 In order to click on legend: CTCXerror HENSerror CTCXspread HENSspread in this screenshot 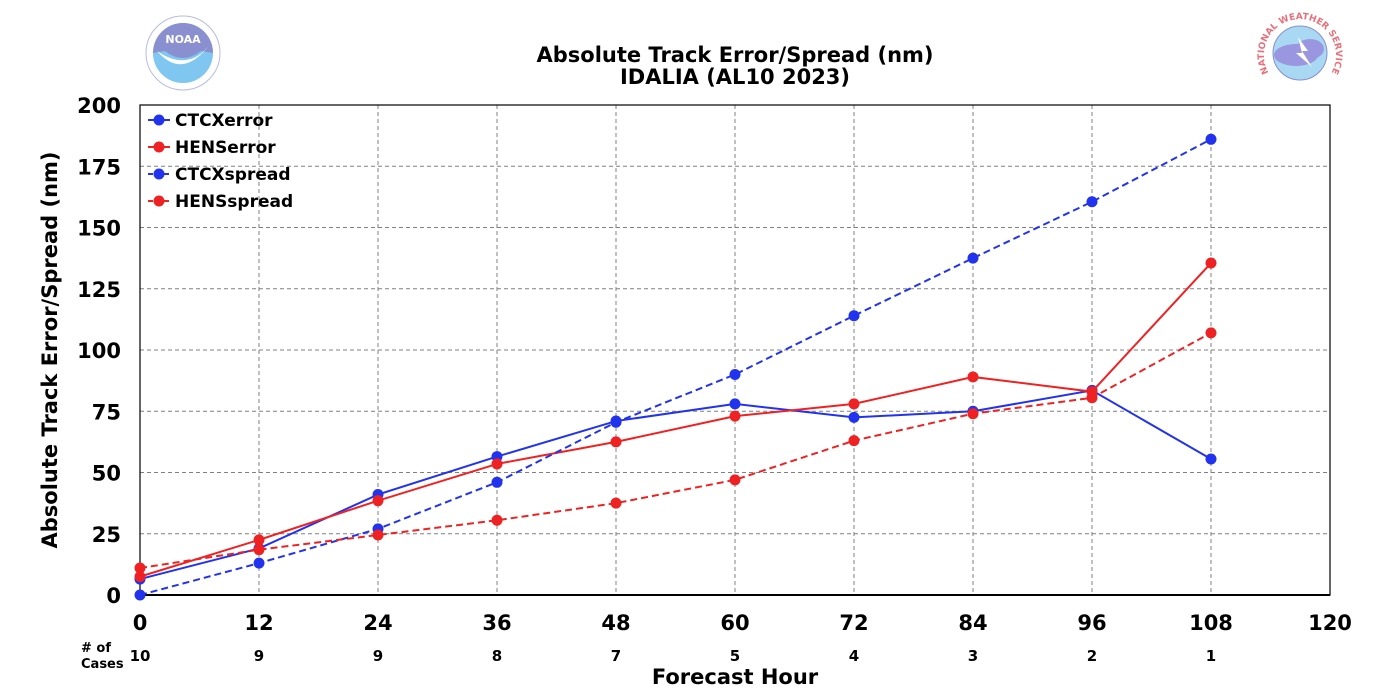, I will do `click(220, 161)`.